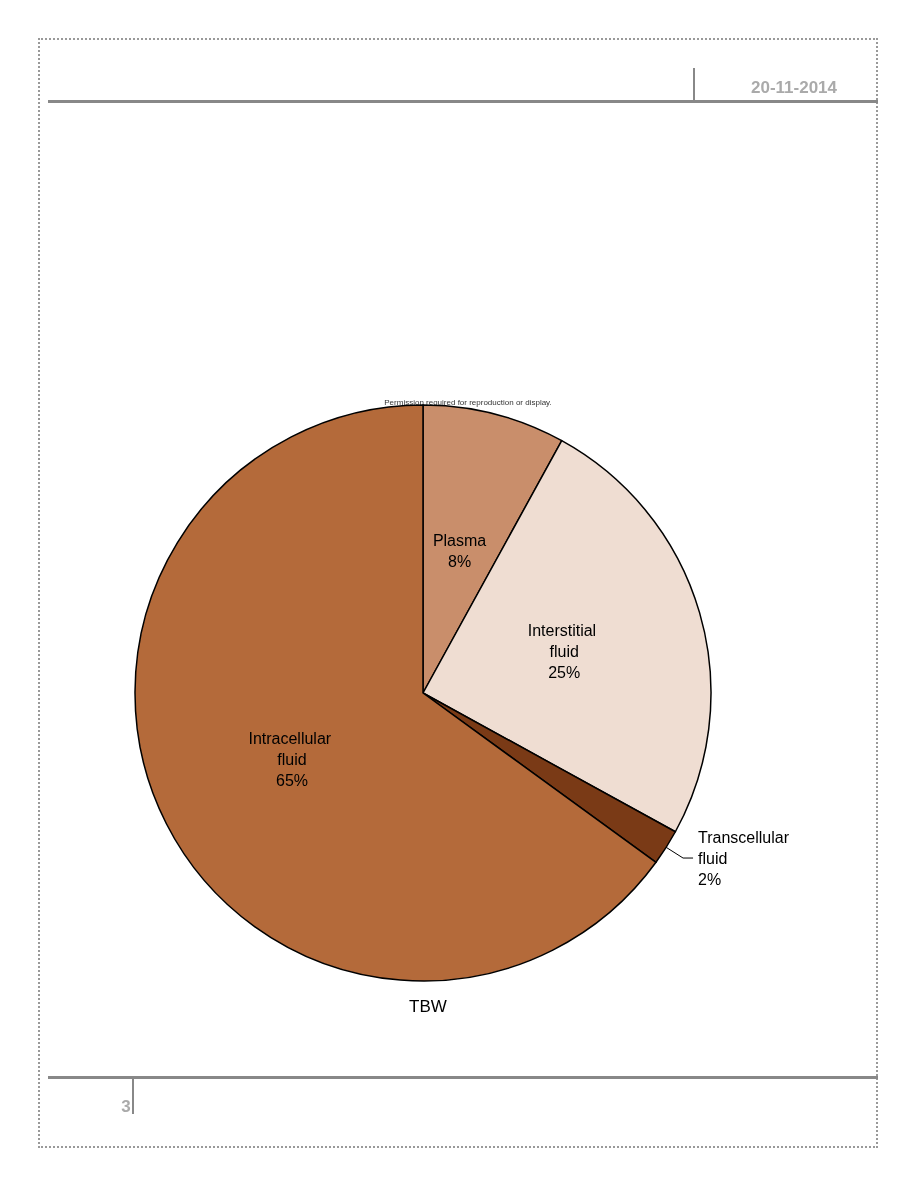  Describe the element at coordinates (746, 847) in the screenshot. I see `slice-label: Transcellular fluid` at that location.